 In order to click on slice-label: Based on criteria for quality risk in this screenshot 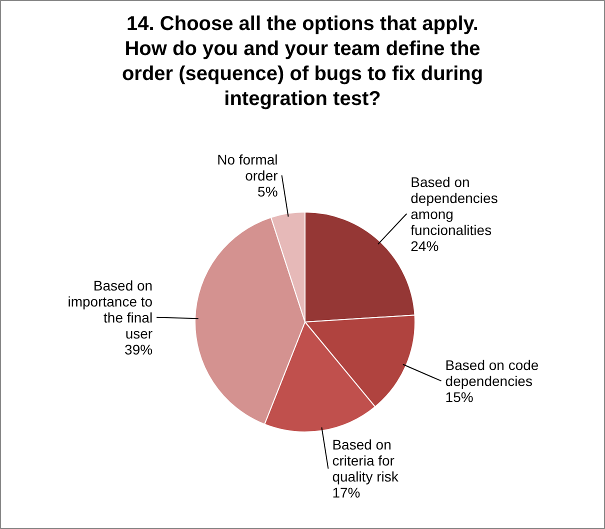, I will do `click(366, 460)`.